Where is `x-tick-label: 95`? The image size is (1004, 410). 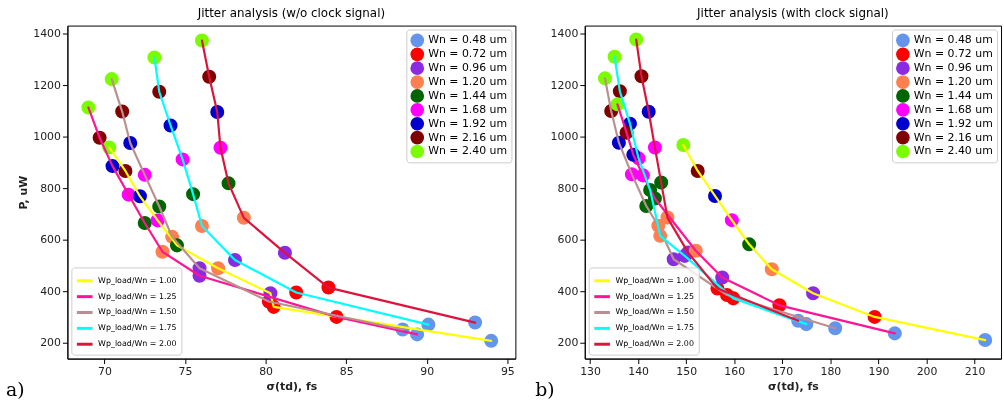
x-tick-label: 95 is located at coordinates (507, 371).